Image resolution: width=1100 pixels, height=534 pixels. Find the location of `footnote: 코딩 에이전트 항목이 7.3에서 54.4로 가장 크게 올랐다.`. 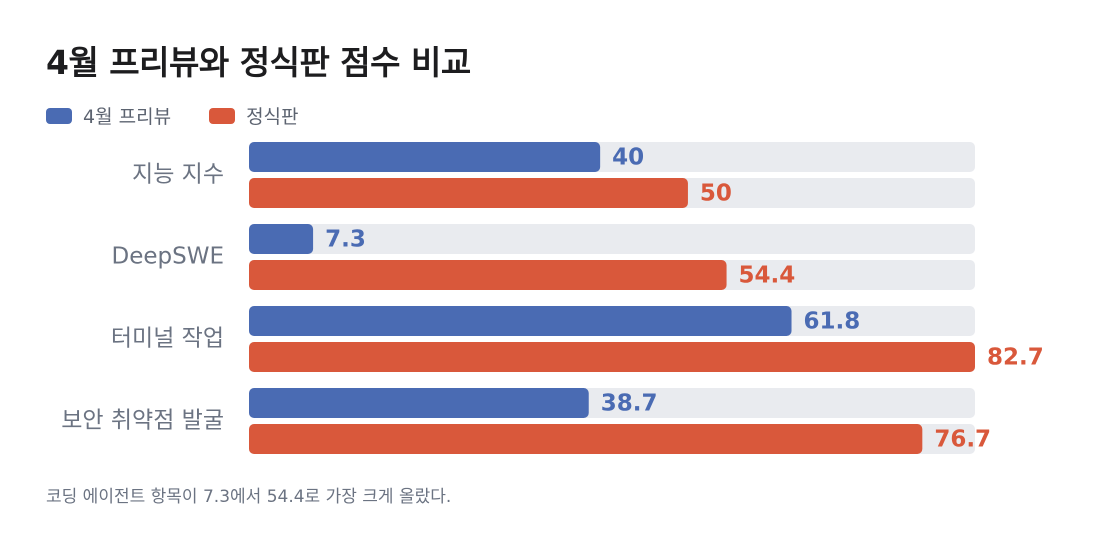

footnote: 코딩 에이전트 항목이 7.3에서 54.4로 가장 크게 올랐다. is located at coordinates (249, 497).